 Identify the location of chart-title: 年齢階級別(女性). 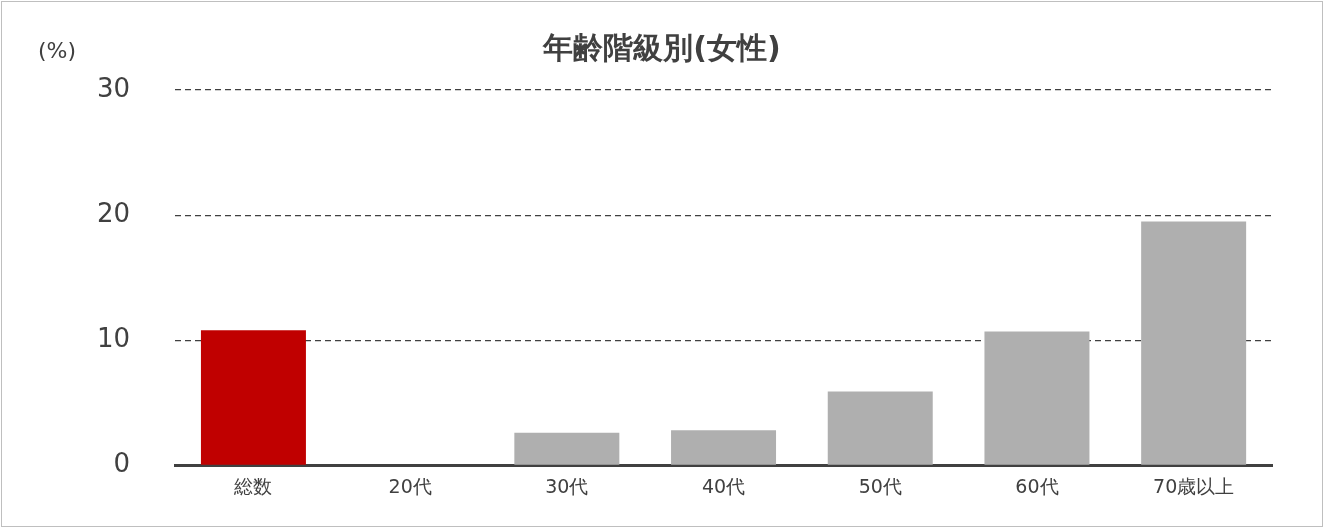
(661, 47).